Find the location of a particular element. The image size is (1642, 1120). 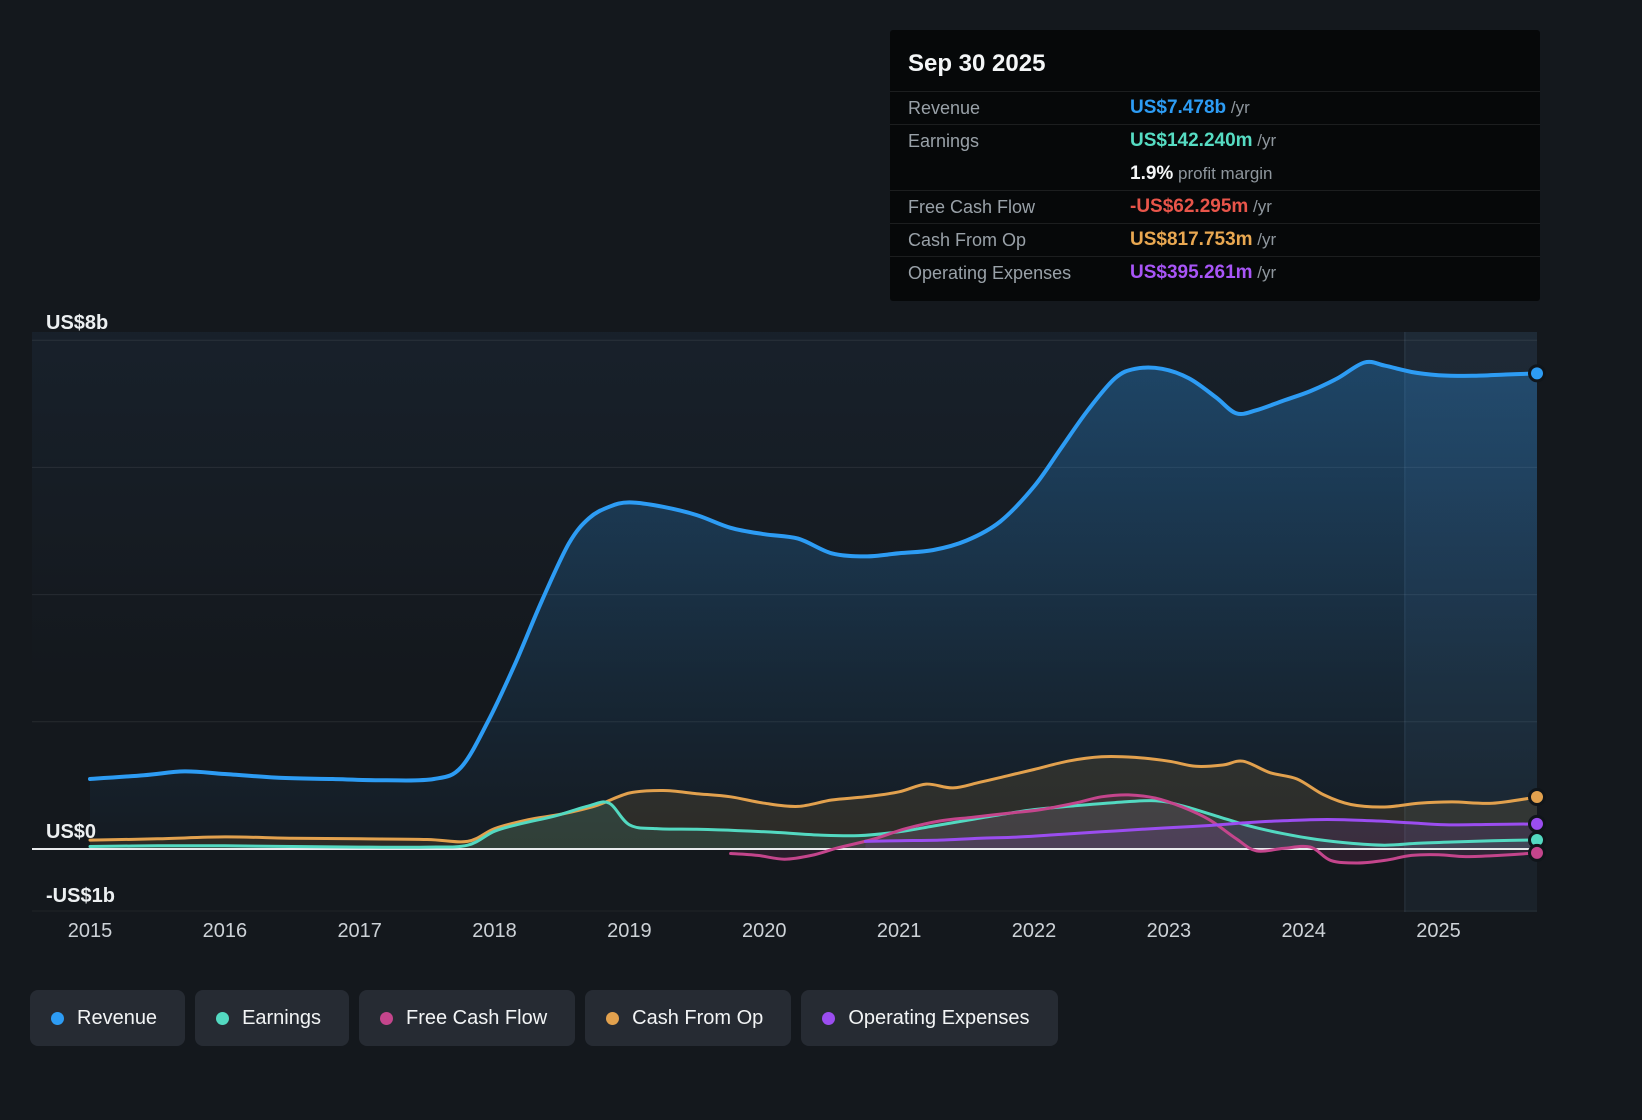

x-axis-tick-label: 2020 is located at coordinates (764, 931).